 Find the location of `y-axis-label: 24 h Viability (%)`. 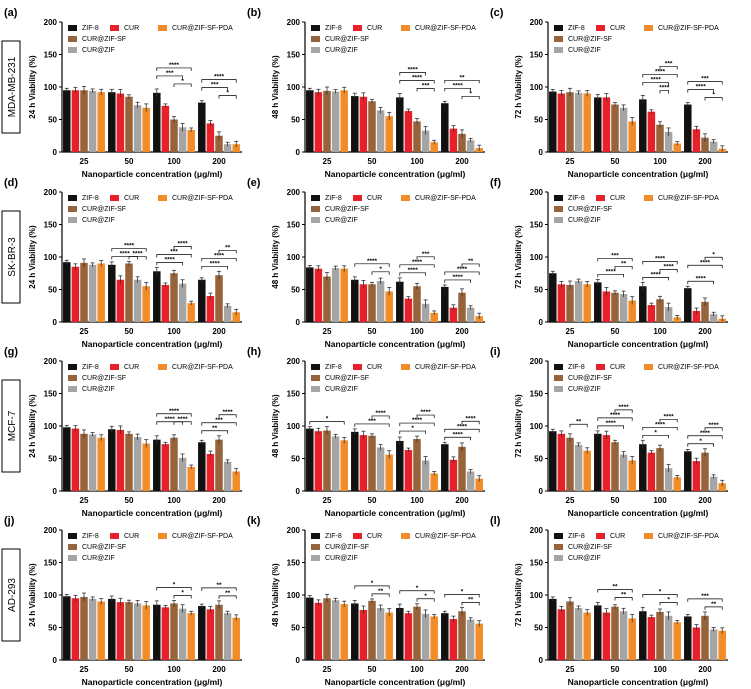

y-axis-label: 24 h Viability (%) is located at coordinates (32, 257).